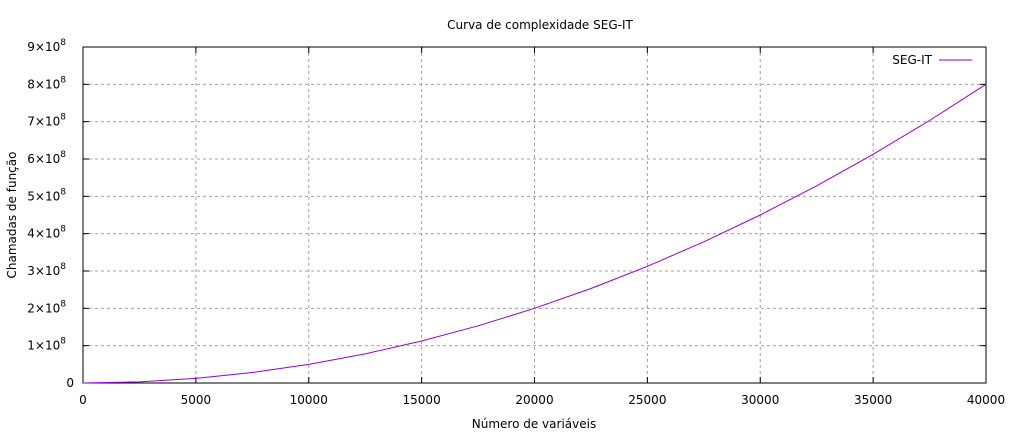  What do you see at coordinates (46, 233) in the screenshot?
I see `y-tick-label: 4×10⁸` at bounding box center [46, 233].